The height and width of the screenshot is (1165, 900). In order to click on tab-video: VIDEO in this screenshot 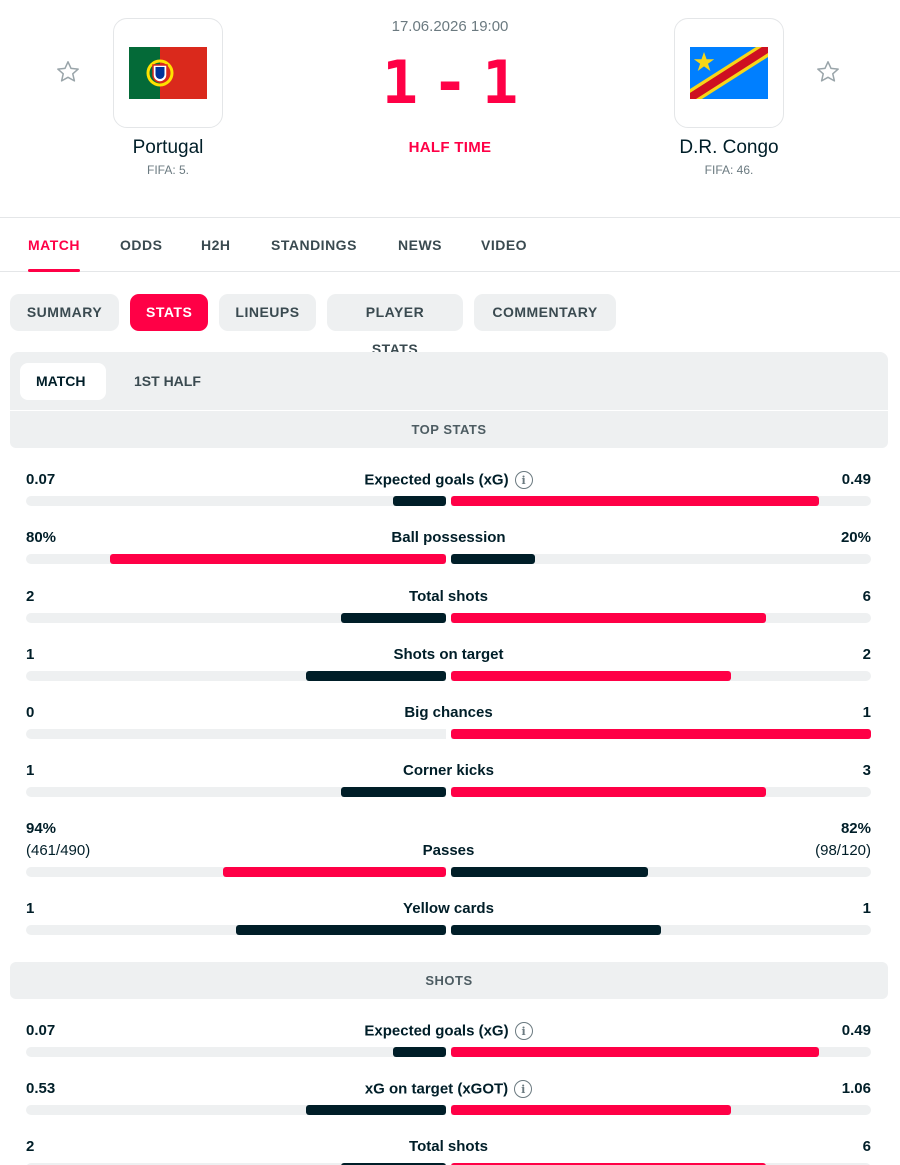, I will do `click(504, 245)`.